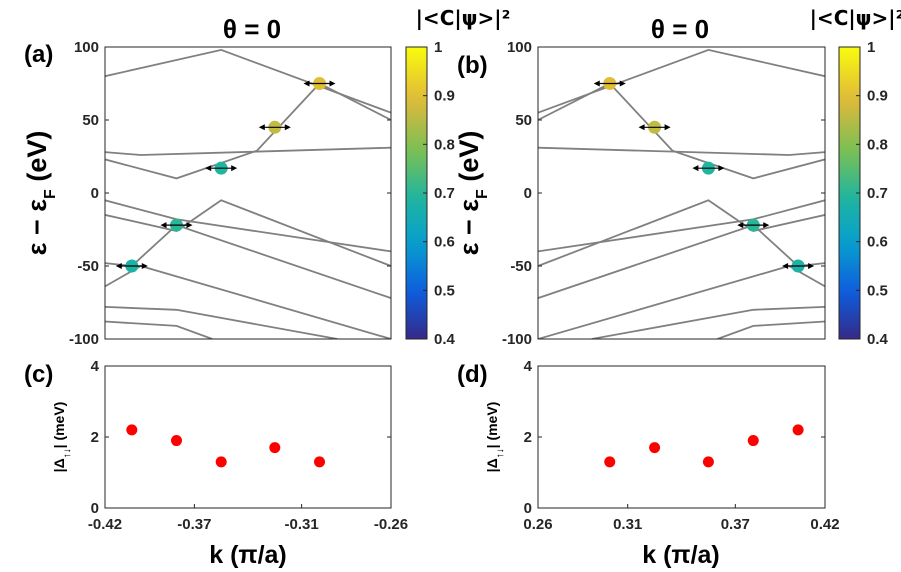  What do you see at coordinates (252, 29) in the screenshot?
I see `panel-title-a: θ = 0` at bounding box center [252, 29].